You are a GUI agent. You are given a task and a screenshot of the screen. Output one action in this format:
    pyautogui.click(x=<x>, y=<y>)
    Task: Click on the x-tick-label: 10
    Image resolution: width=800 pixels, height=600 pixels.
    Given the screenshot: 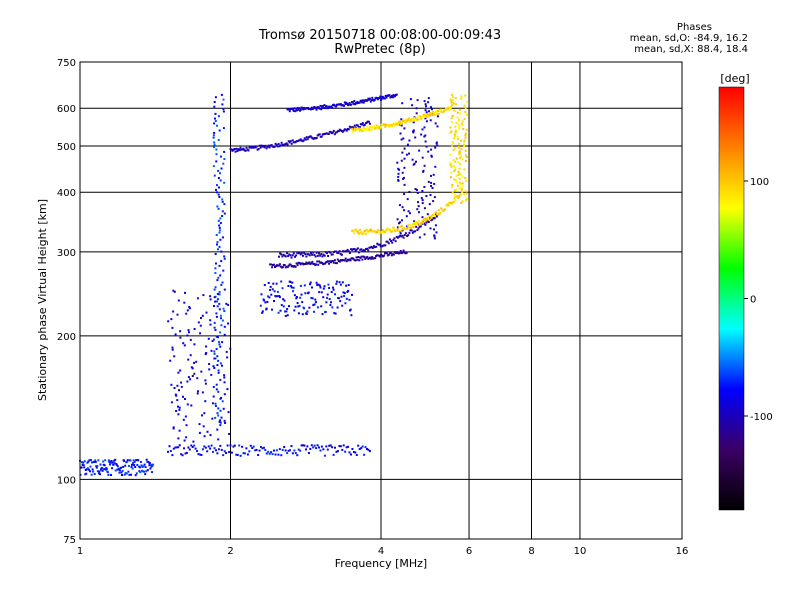 What is the action you would take?
    pyautogui.click(x=580, y=551)
    